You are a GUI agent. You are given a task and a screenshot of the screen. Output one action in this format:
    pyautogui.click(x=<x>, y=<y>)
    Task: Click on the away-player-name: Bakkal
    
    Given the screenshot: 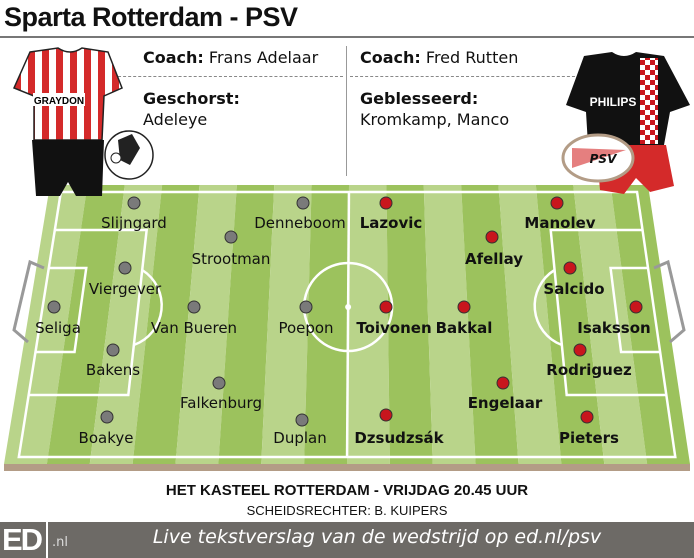 What is the action you would take?
    pyautogui.click(x=464, y=328)
    